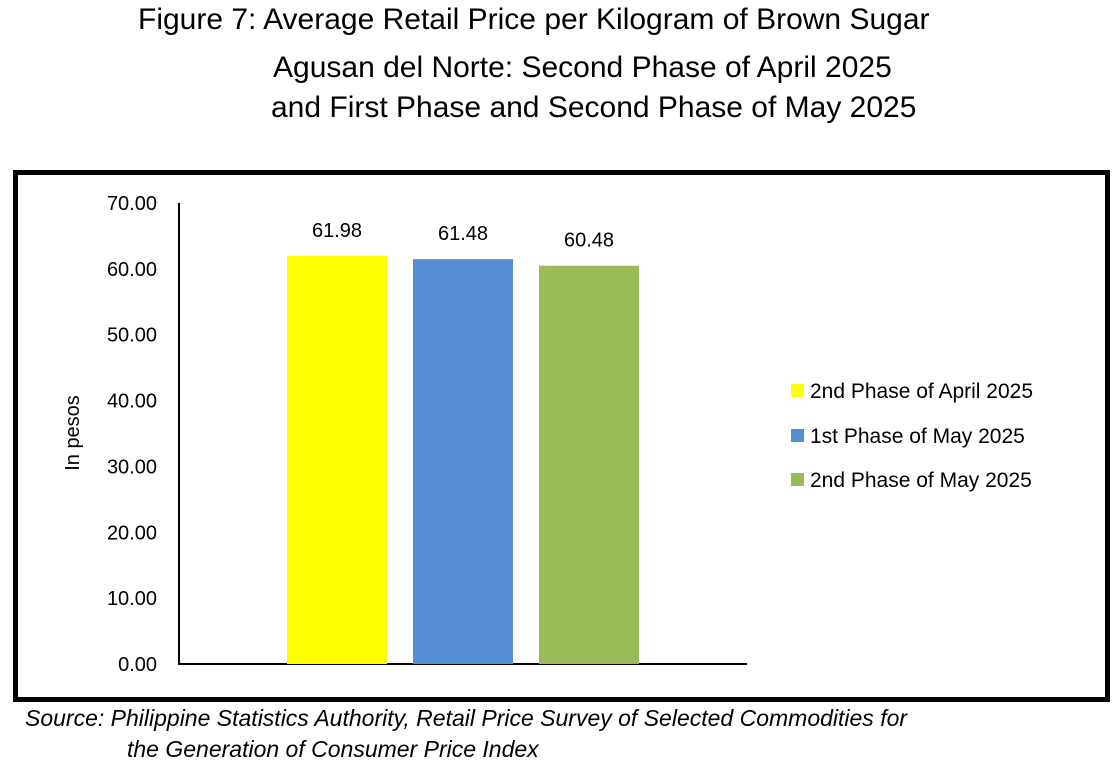  Describe the element at coordinates (132, 467) in the screenshot. I see `y-tick-label: 30.00` at that location.